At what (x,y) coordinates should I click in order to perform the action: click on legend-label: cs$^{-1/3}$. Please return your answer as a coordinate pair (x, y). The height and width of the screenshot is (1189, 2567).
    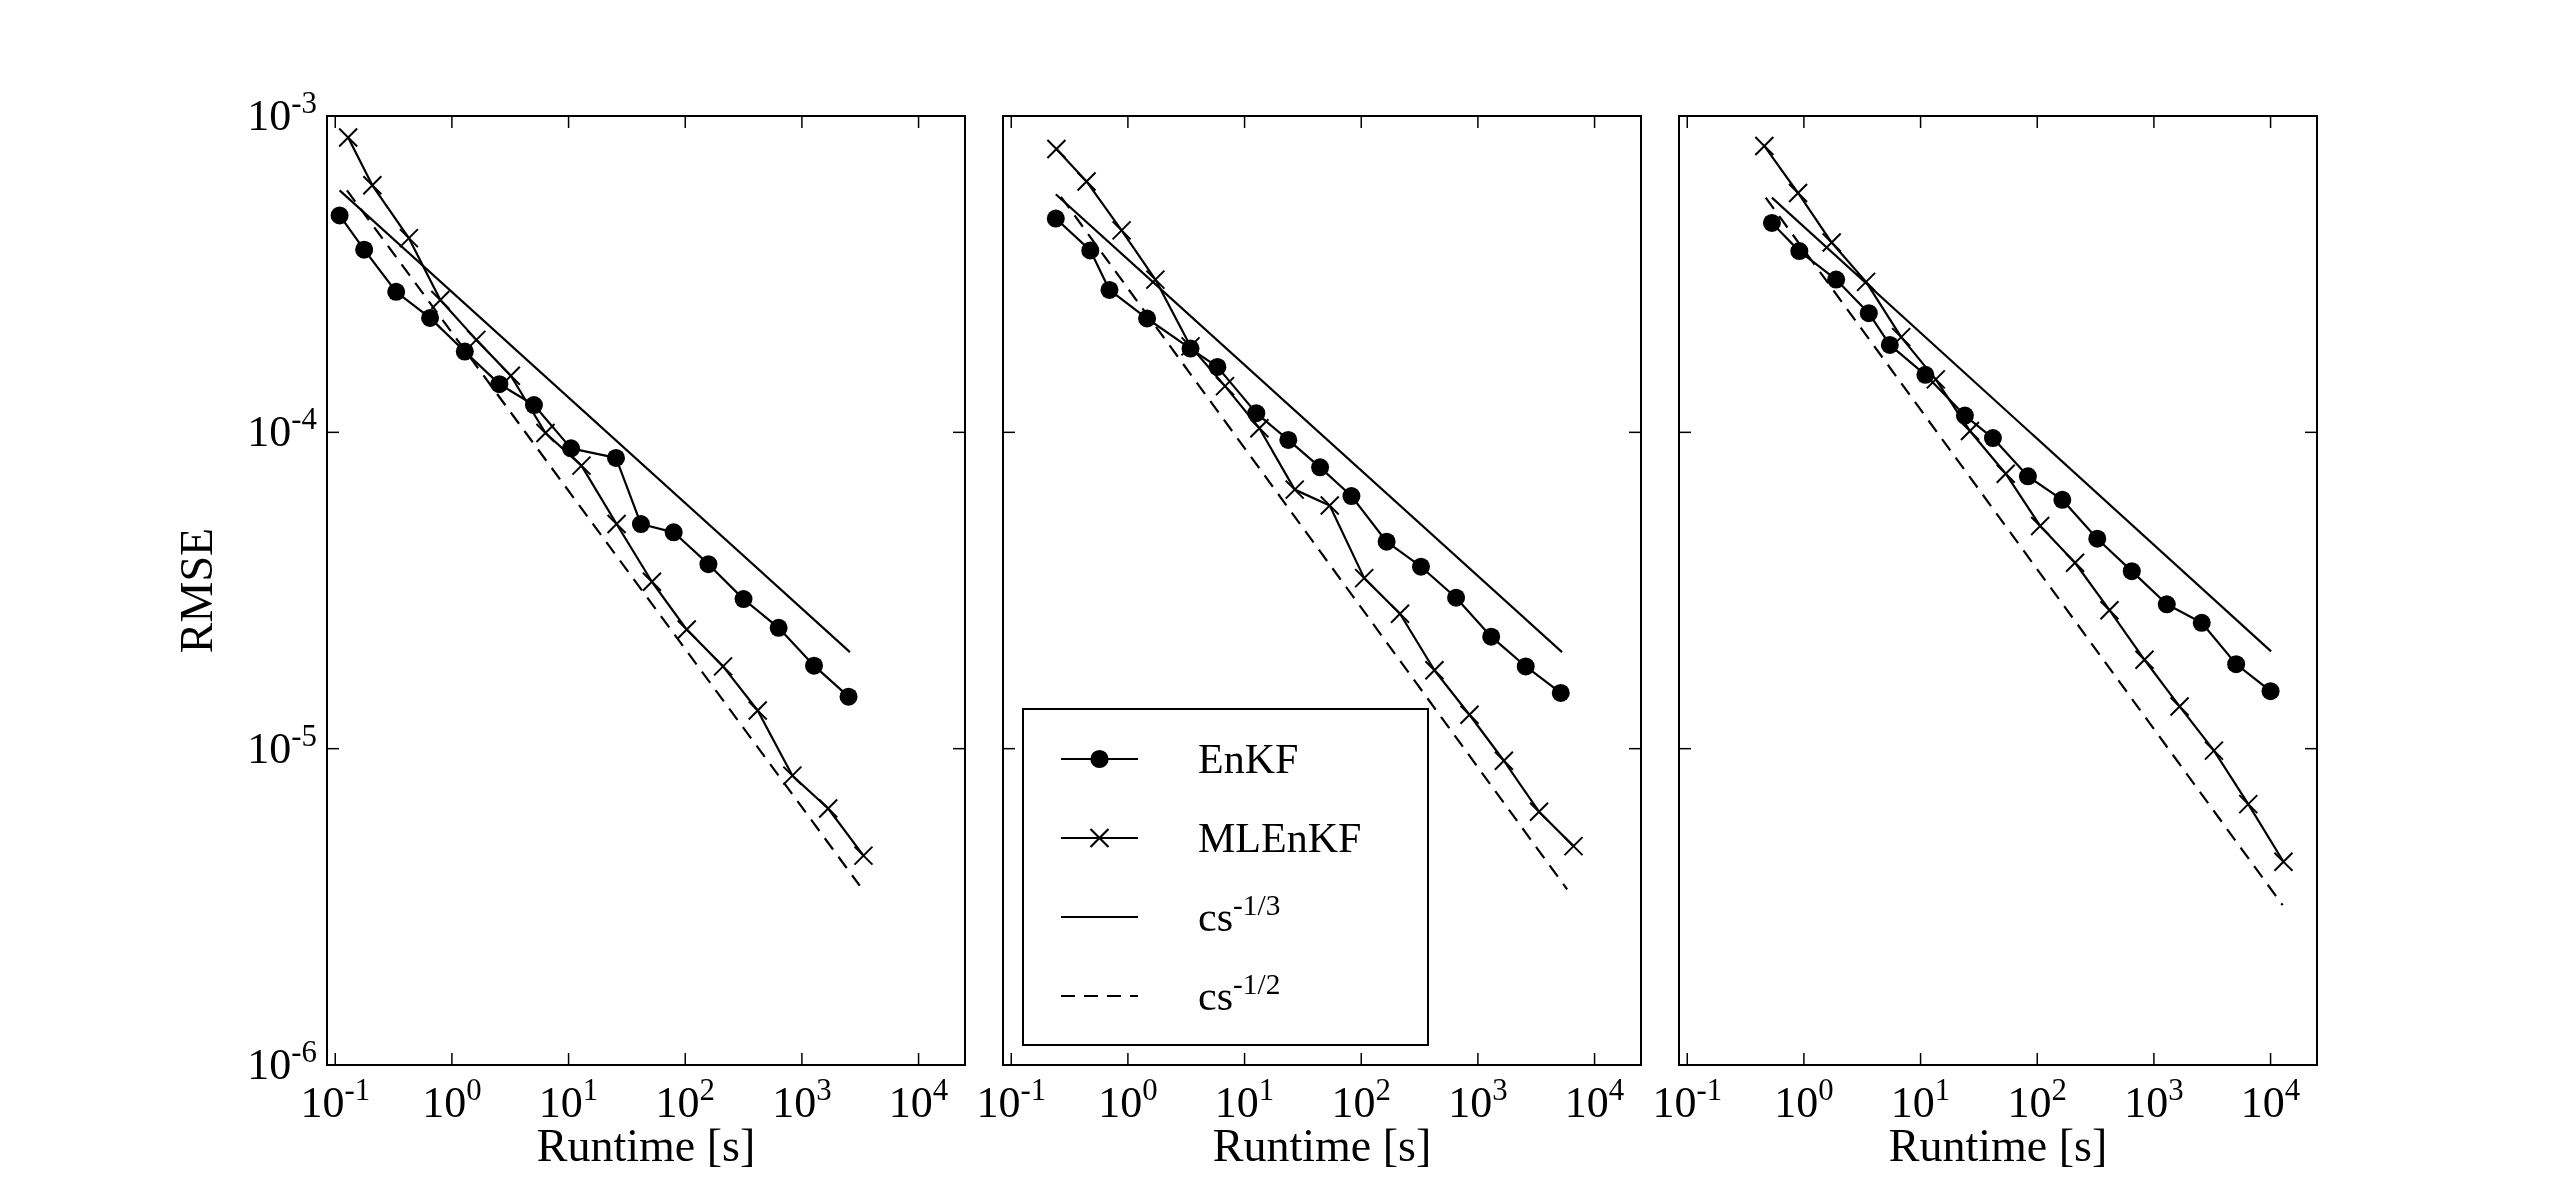
    Looking at the image, I should click on (1239, 914).